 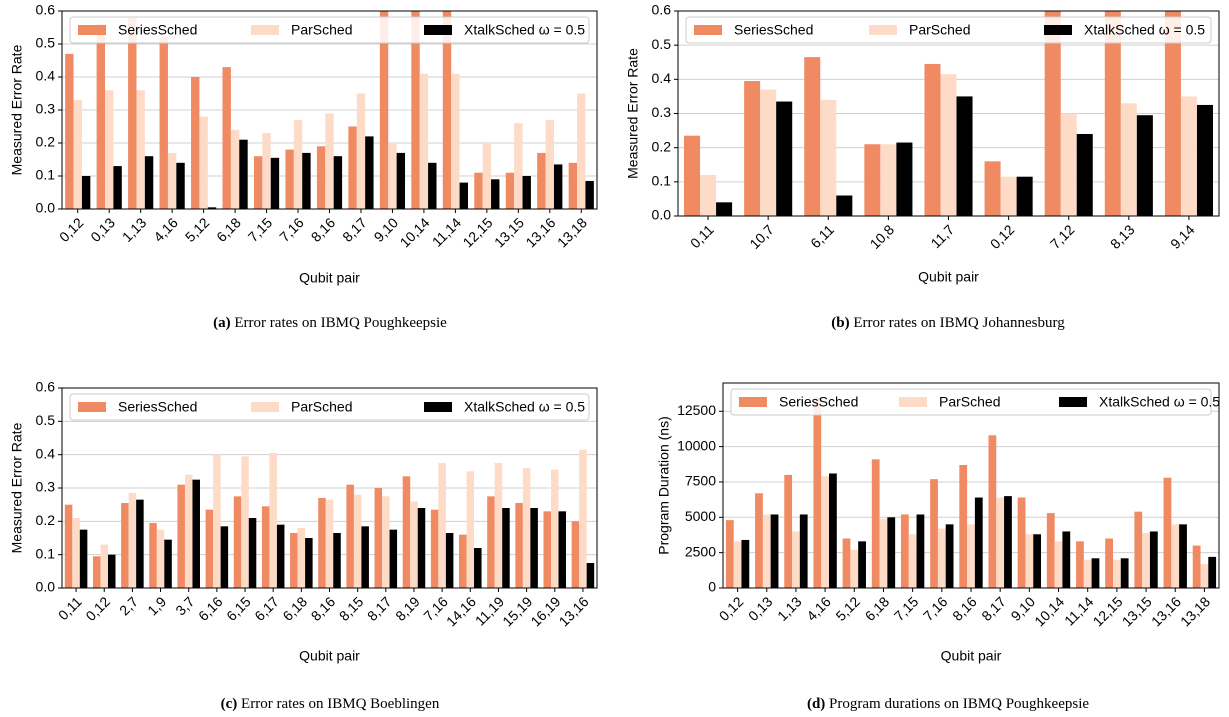 What do you see at coordinates (971, 492) in the screenshot?
I see `bars` at bounding box center [971, 492].